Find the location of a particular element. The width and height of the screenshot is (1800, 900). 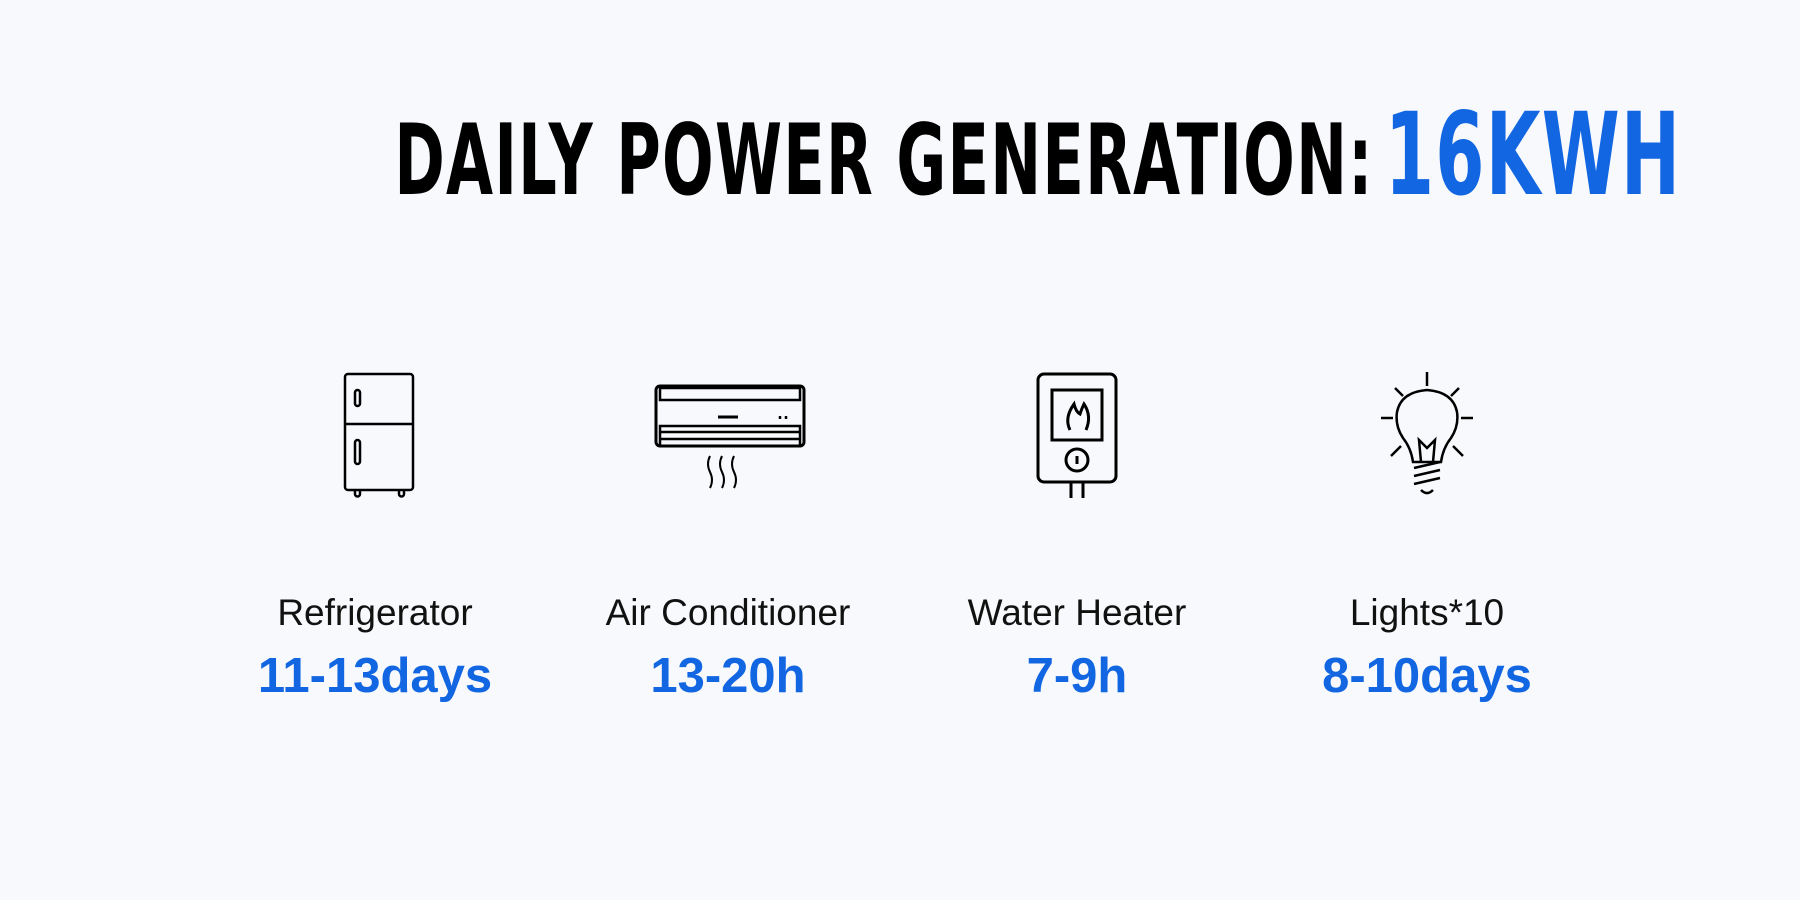

title-prefix: DAILY POWER GENERATION: is located at coordinates (884, 161).